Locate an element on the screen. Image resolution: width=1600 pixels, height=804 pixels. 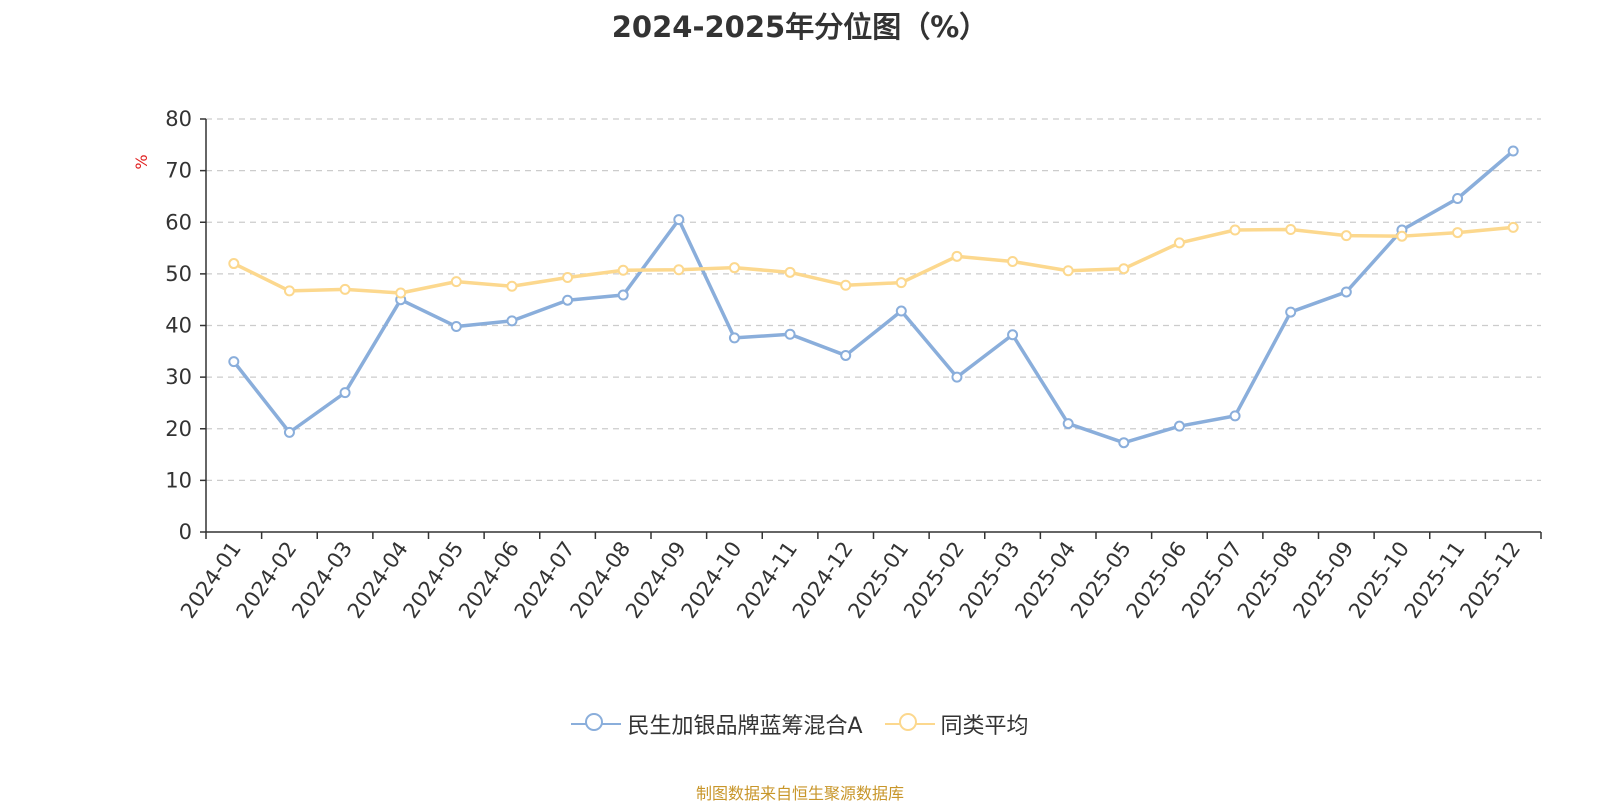
y-tick-label-40: 40 is located at coordinates (178, 326).